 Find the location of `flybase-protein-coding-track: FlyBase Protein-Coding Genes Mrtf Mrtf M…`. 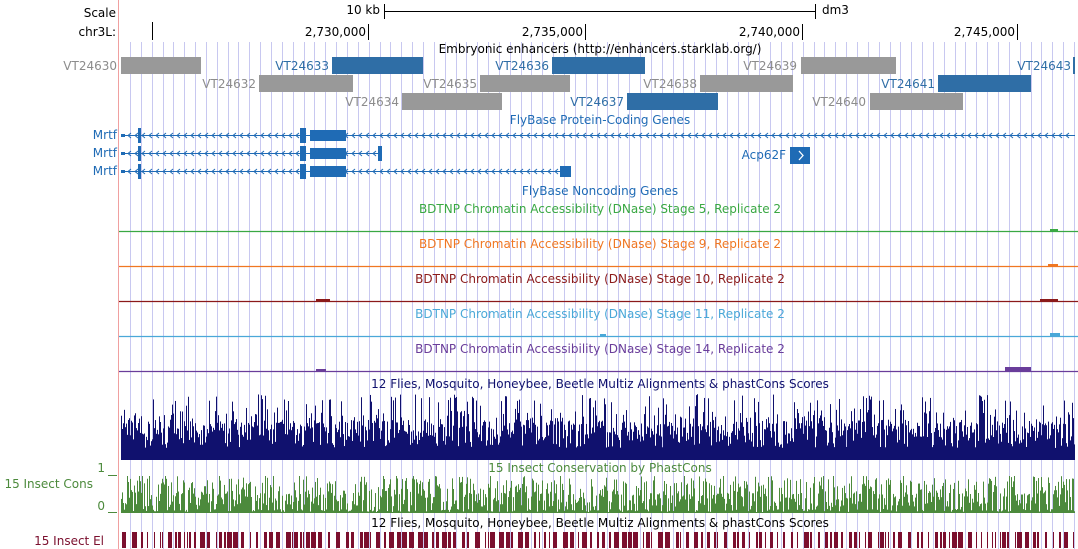

flybase-protein-coding-track: FlyBase Protein-Coding Genes Mrtf Mrtf M… is located at coordinates (584, 146).